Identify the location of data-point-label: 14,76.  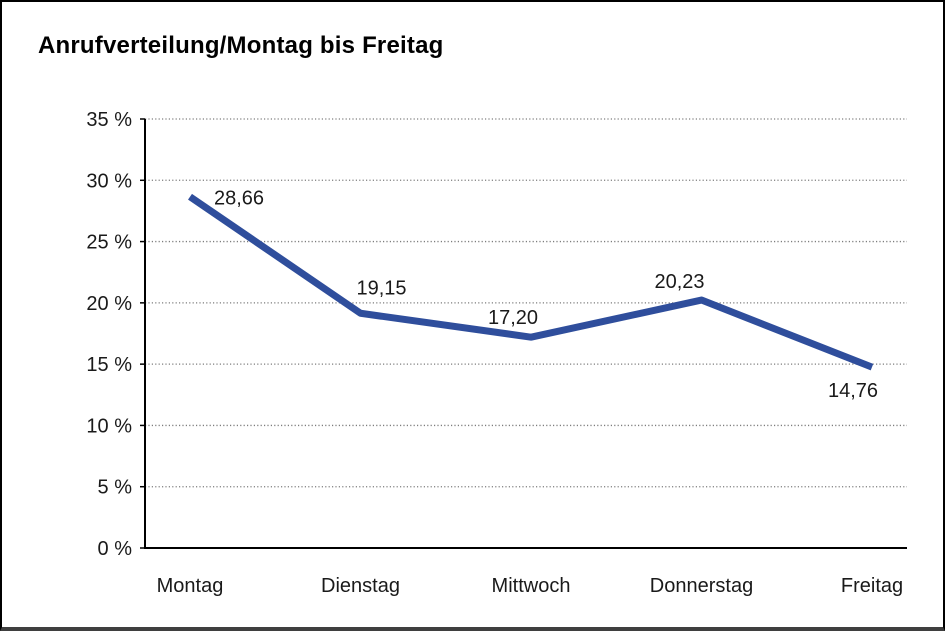
(853, 391).